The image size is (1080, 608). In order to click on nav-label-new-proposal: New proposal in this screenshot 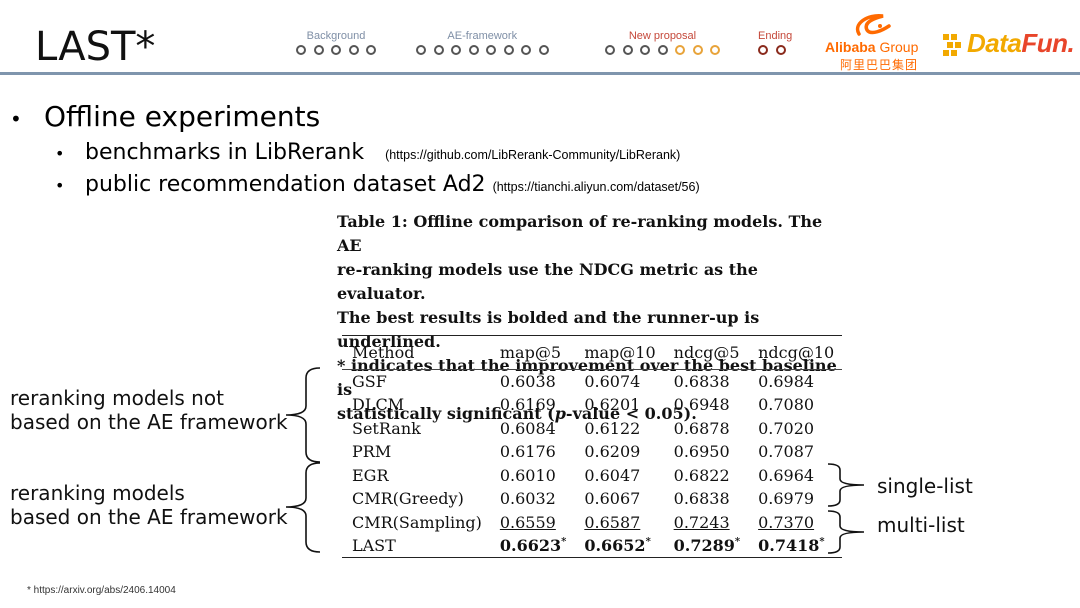, I will do `click(662, 36)`.